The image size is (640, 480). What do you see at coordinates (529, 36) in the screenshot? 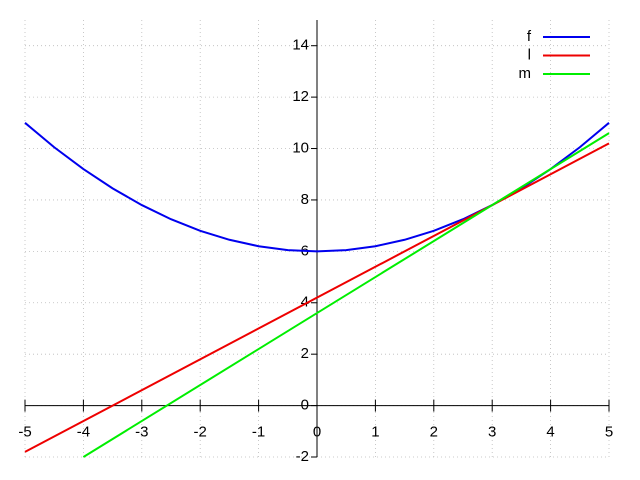
I see `legend-label: f` at bounding box center [529, 36].